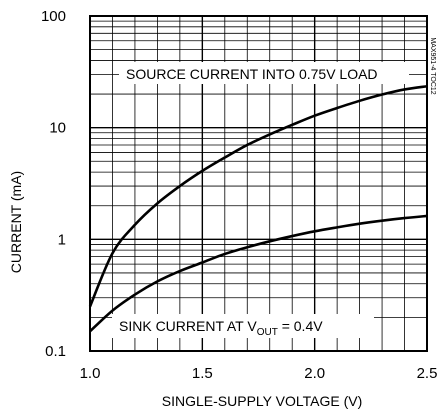 The width and height of the screenshot is (437, 413). I want to click on y-tick-label: 0.1, so click(55, 351).